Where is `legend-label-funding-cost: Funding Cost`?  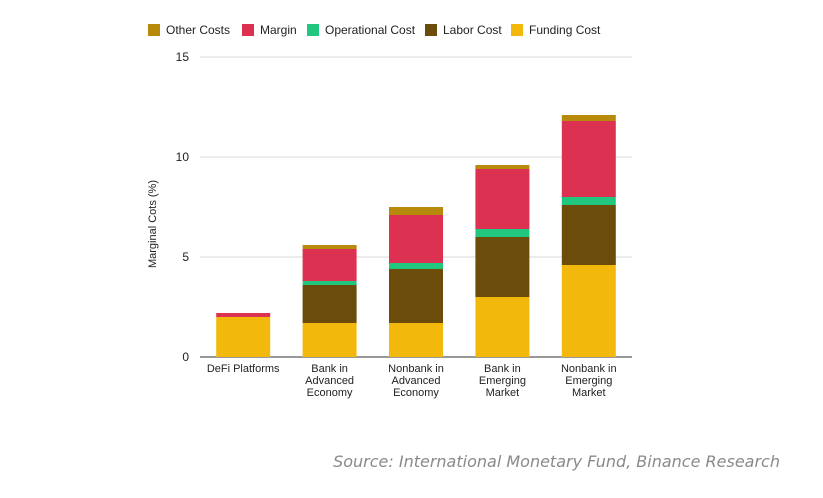 legend-label-funding-cost: Funding Cost is located at coordinates (565, 30).